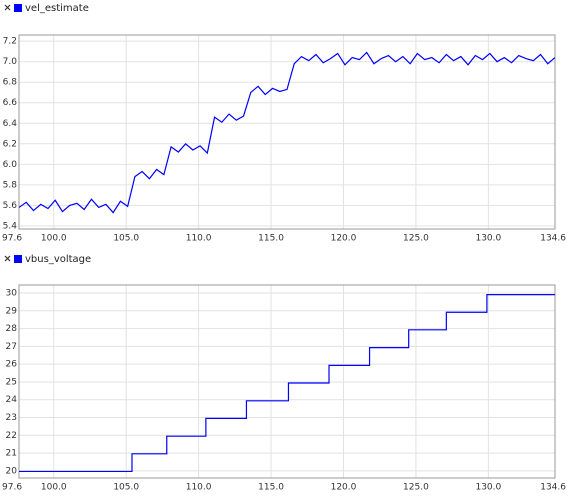  Describe the element at coordinates (11, 436) in the screenshot. I see `y-tick-label: 22` at that location.